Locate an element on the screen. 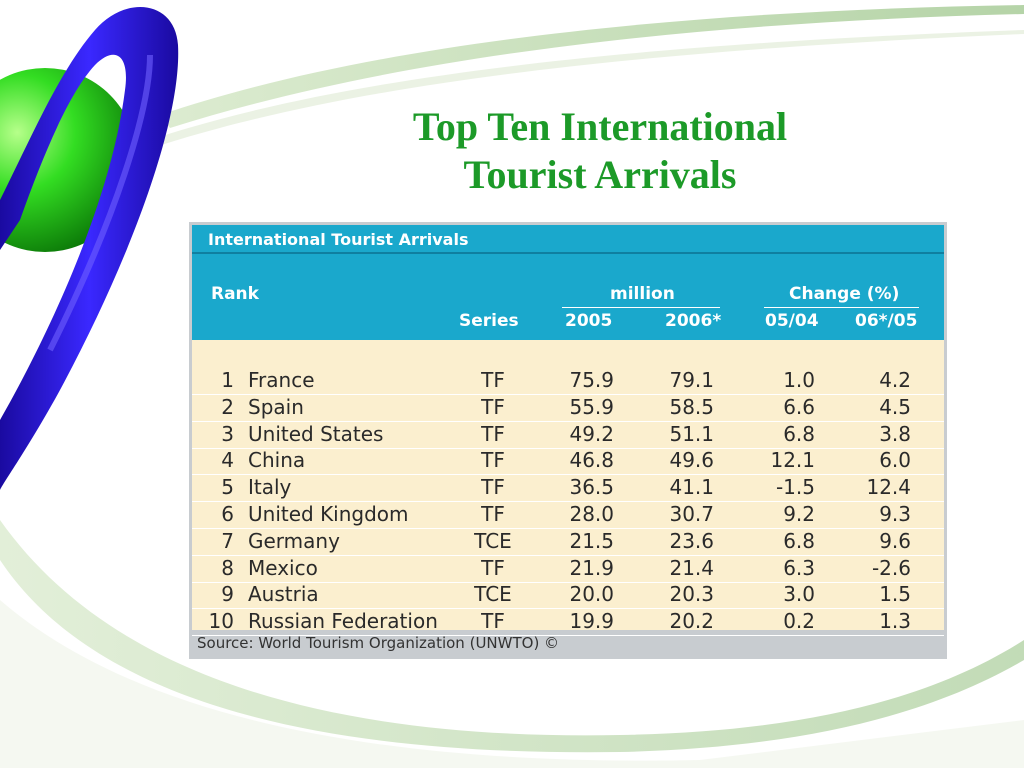 This screenshot has width=1024, height=768. table-caption: International Tourist Arrivals is located at coordinates (338, 239).